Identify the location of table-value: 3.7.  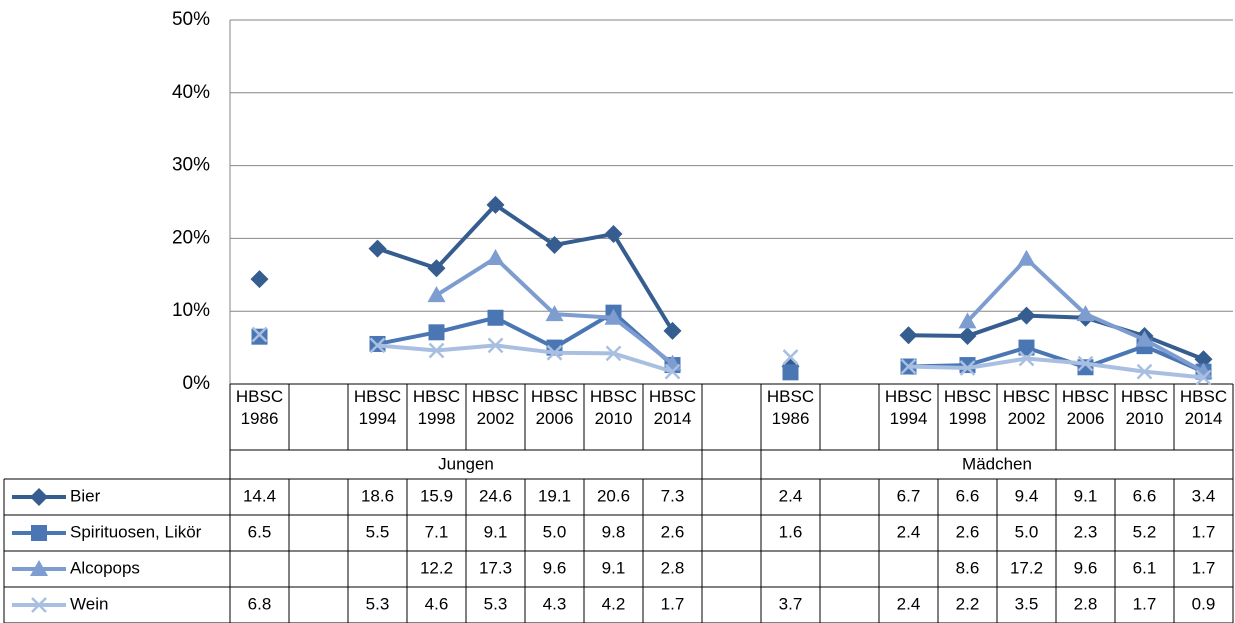
(791, 603).